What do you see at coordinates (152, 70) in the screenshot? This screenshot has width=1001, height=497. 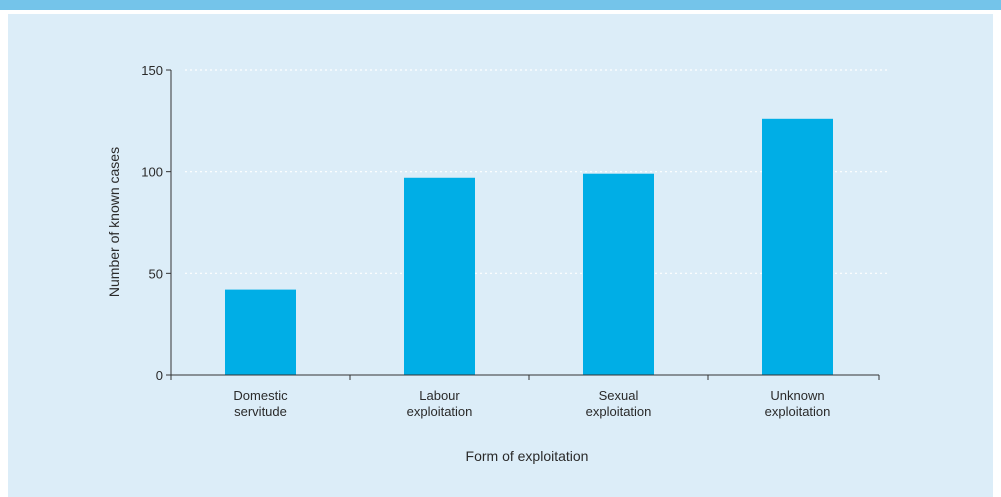 I see `y-tick-label-150: 150` at bounding box center [152, 70].